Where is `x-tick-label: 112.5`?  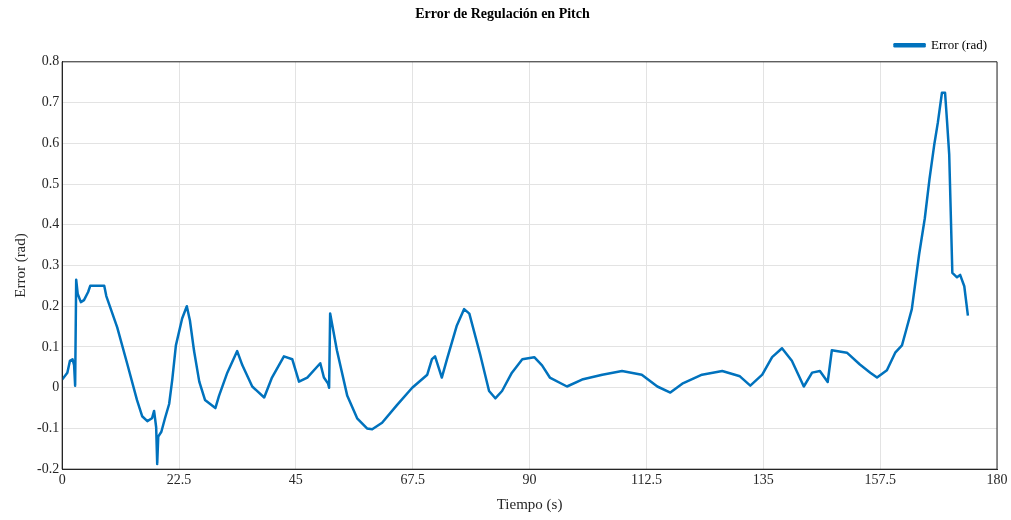 x-tick-label: 112.5 is located at coordinates (646, 480).